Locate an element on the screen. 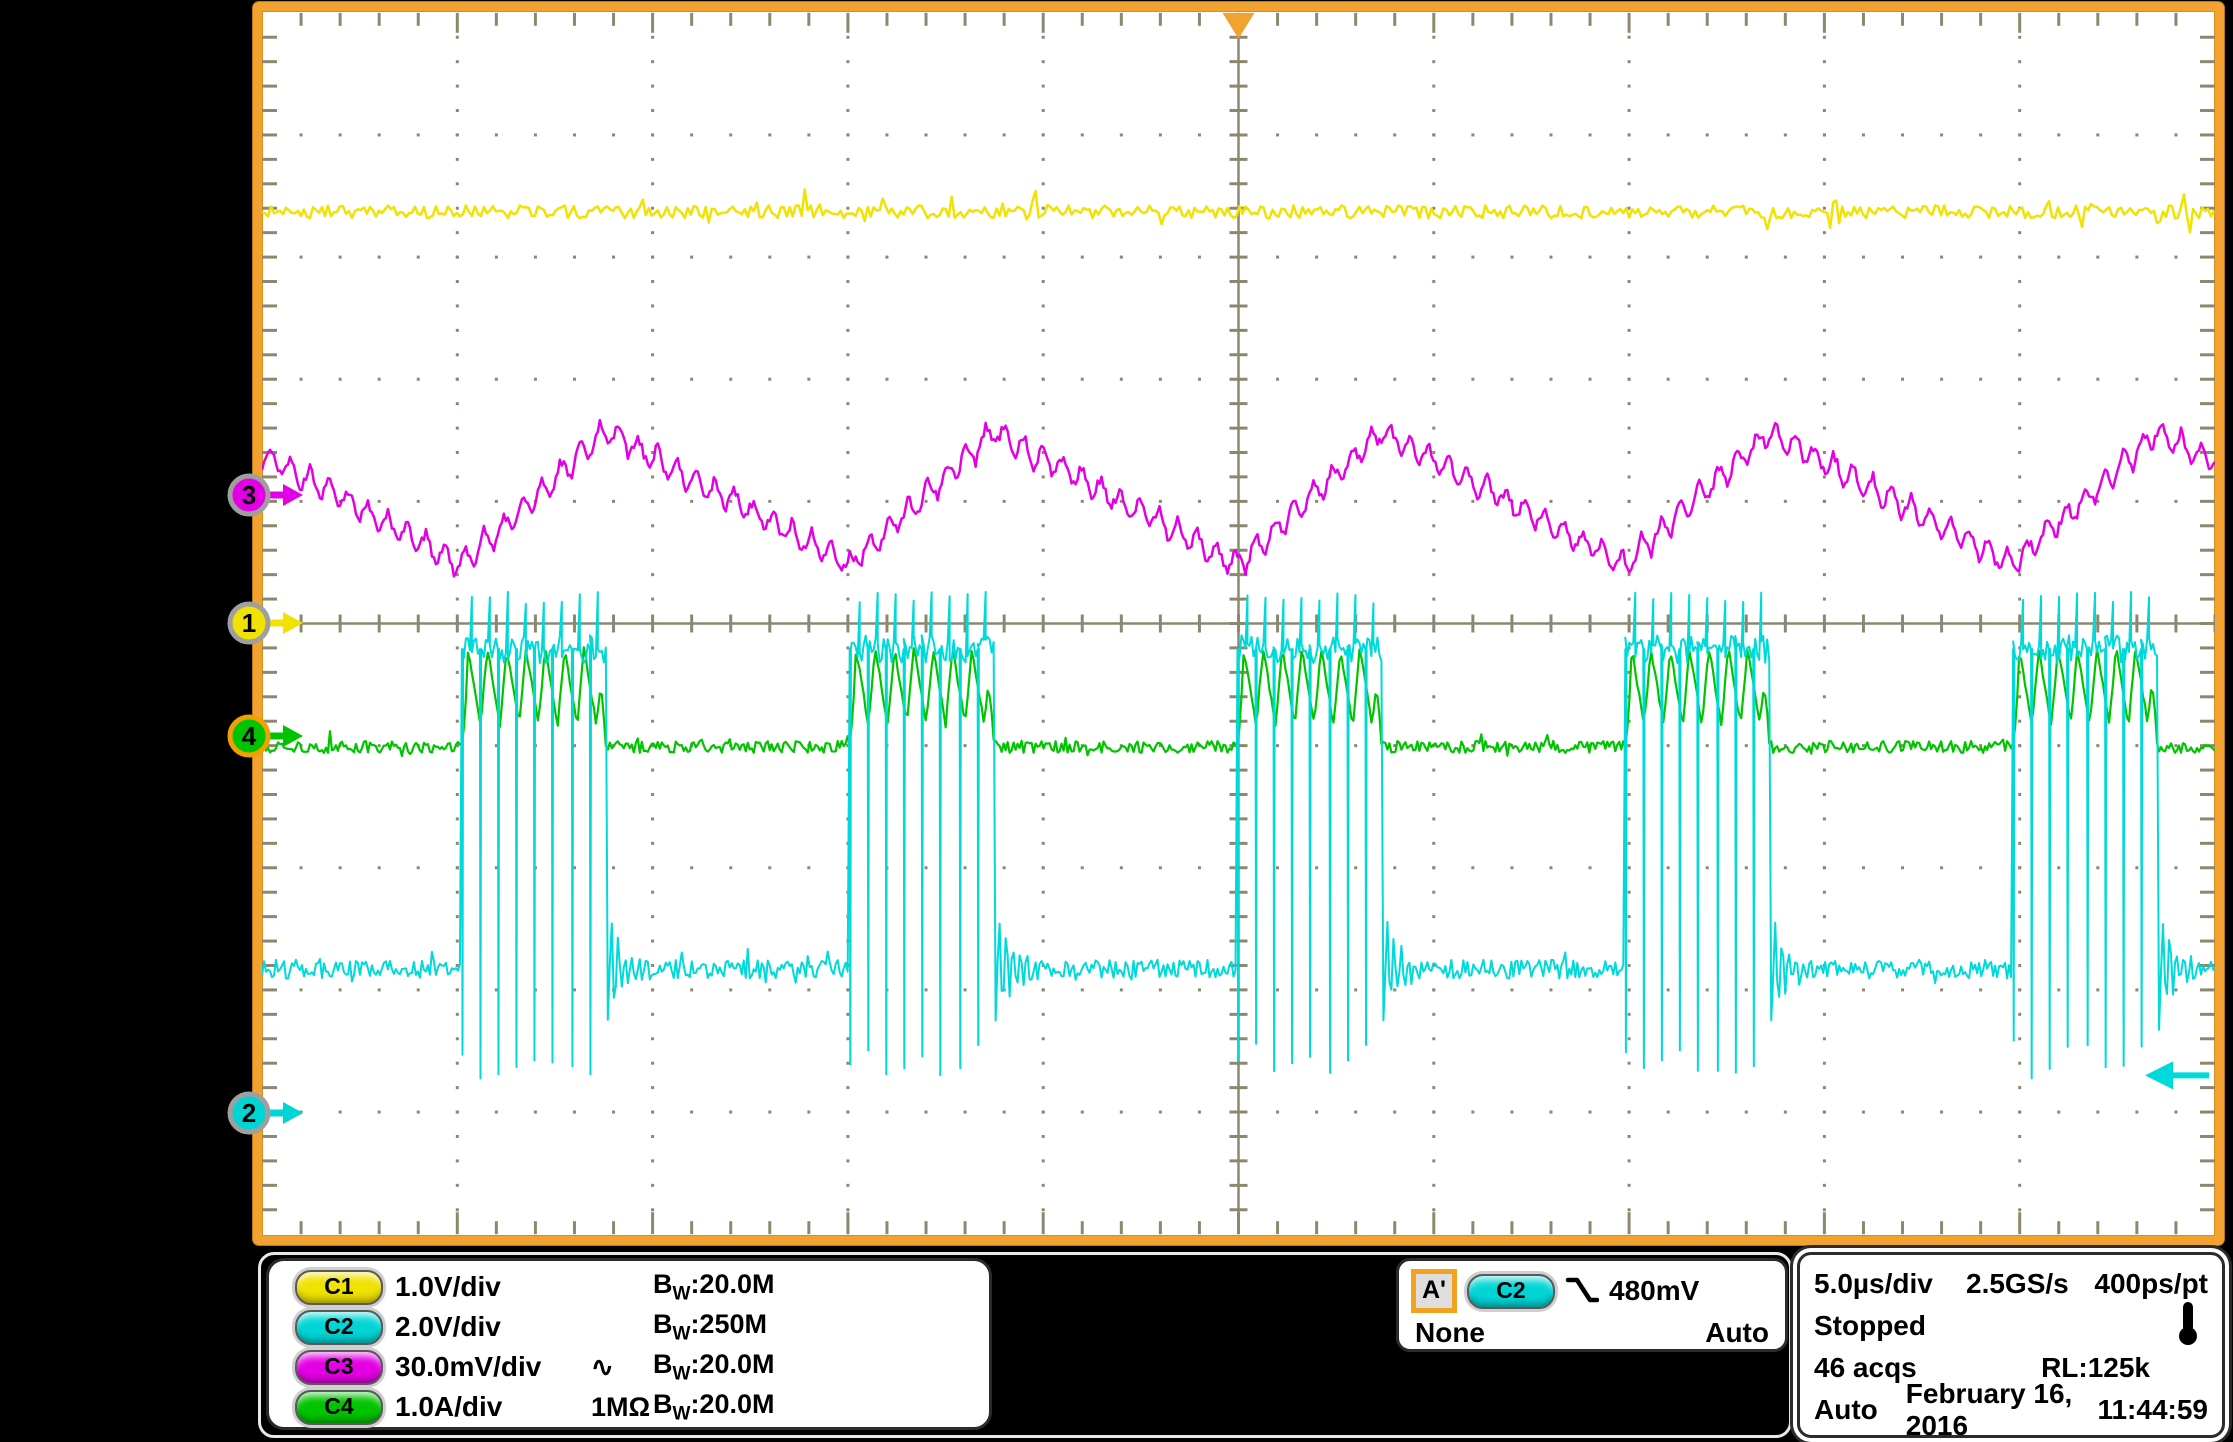 The image size is (2233, 1442). sample-rate: 2.5GS/s is located at coordinates (2017, 1283).